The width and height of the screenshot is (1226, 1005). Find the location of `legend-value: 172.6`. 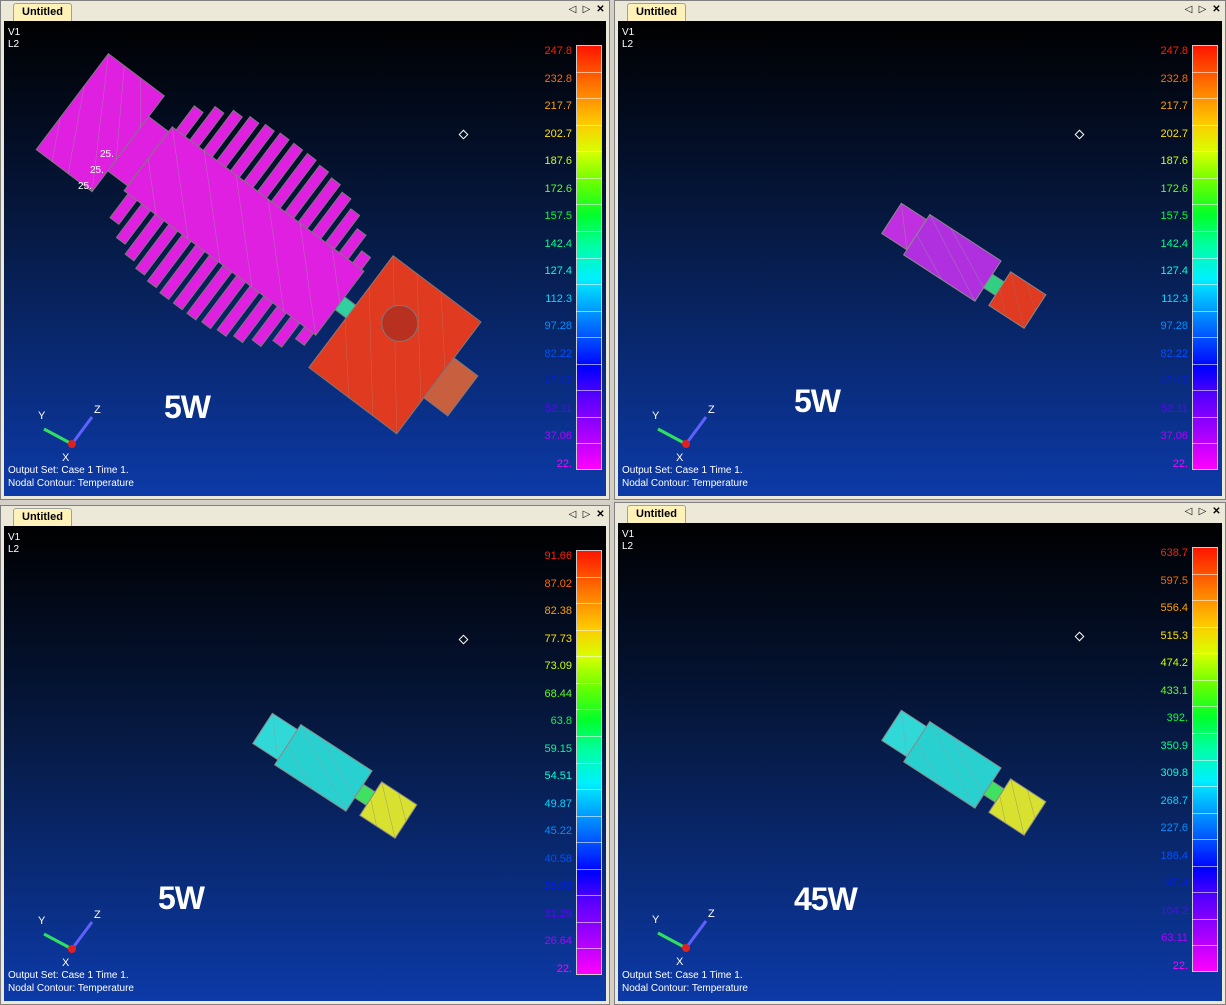

legend-value: 172.6 is located at coordinates (1174, 188).